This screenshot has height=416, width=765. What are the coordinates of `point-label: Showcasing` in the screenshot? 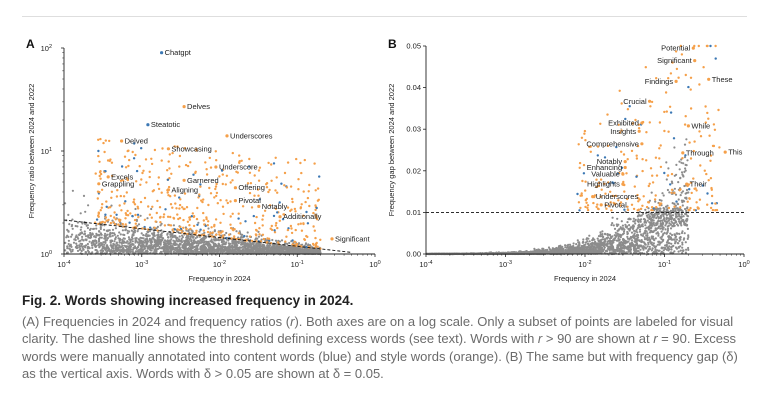 It's located at (191, 148).